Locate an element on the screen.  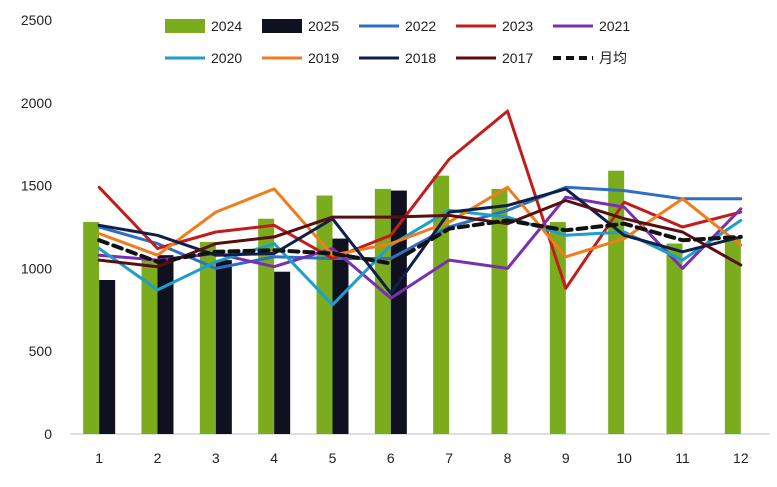
y-tick-label: 1000 is located at coordinates (36, 268).